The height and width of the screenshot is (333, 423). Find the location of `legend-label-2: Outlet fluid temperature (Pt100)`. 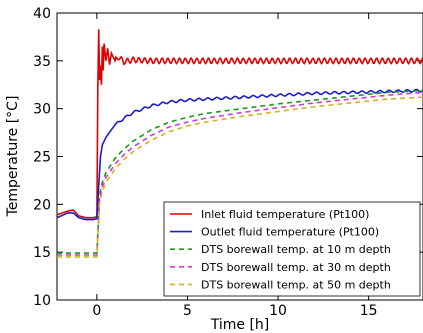

legend-label-2: Outlet fluid temperature (Pt100) is located at coordinates (290, 232).